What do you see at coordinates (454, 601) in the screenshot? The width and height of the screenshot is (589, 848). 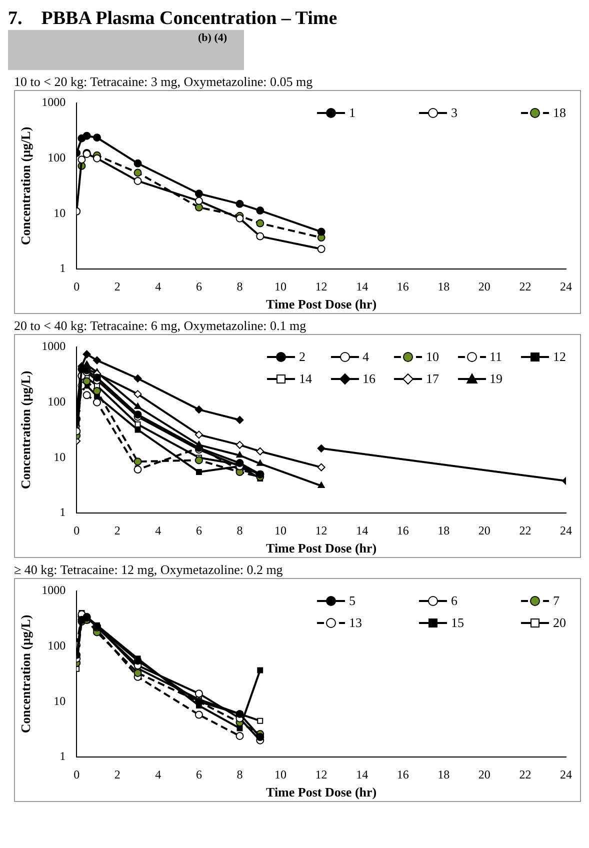 I see `legend-label: 6` at bounding box center [454, 601].